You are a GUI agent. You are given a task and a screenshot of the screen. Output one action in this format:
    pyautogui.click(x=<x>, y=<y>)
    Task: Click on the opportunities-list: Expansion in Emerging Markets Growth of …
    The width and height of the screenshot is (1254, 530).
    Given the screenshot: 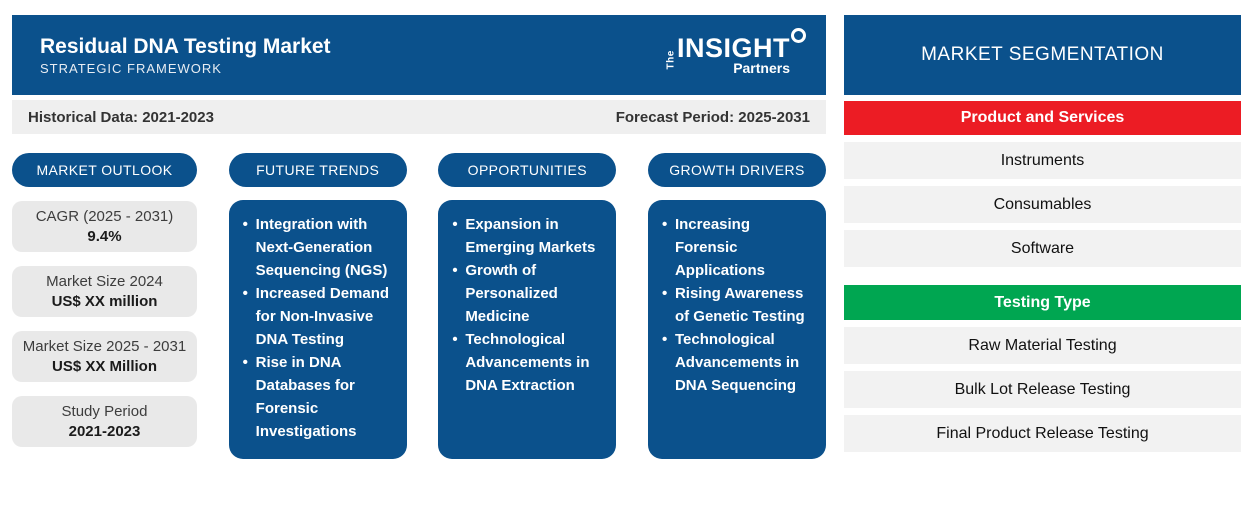 What is the action you would take?
    pyautogui.click(x=529, y=305)
    